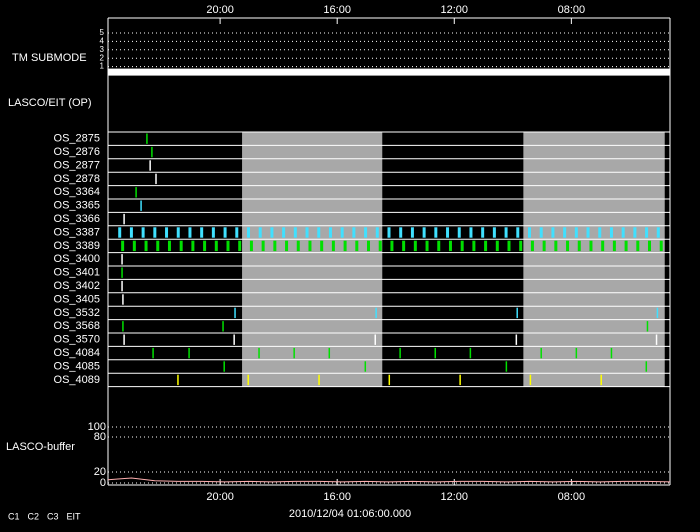 This screenshot has height=532, width=700. I want to click on row-label: OS_3570, so click(77, 340).